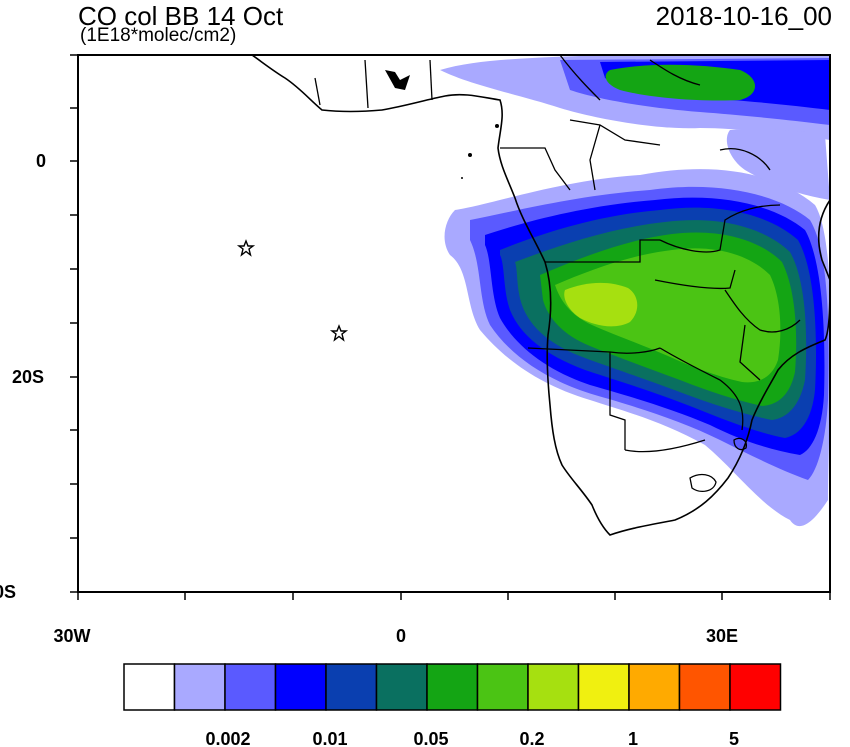 The image size is (850, 747). I want to click on lat-tick-label: 40S, so click(8, 592).